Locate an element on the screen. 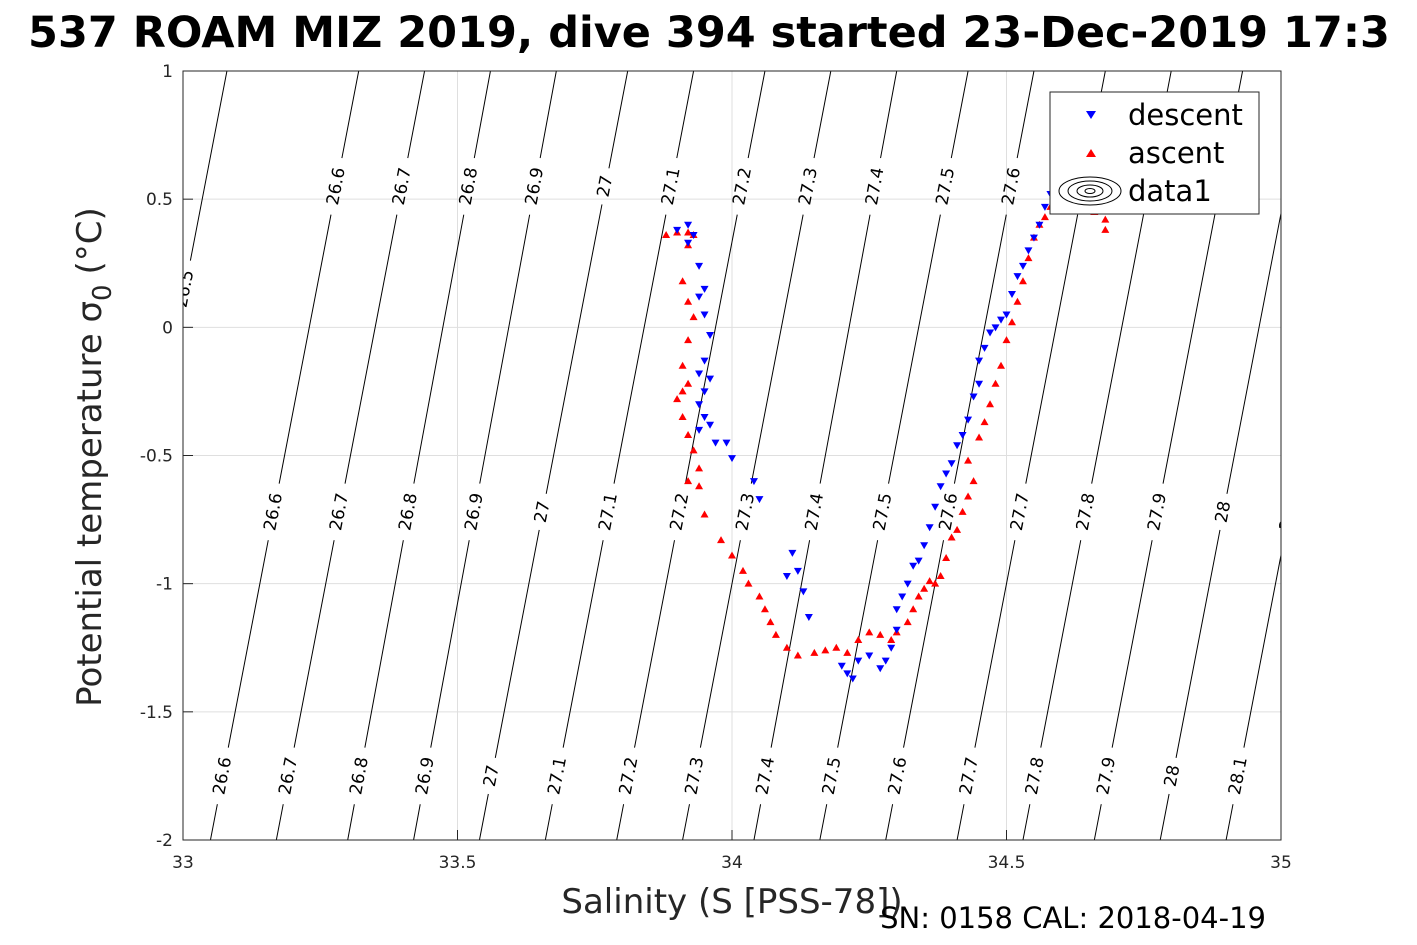 This screenshot has height=945, width=1417. legend-box is located at coordinates (1154, 153).